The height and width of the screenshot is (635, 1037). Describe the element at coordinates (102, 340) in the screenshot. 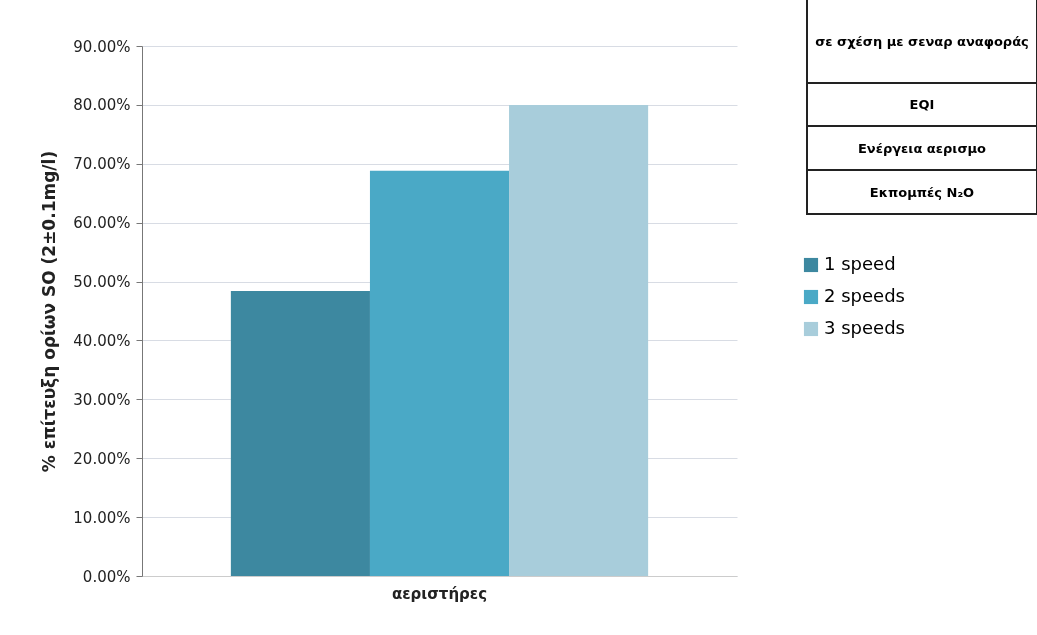

I see `y-tick-label: 40.00%` at that location.